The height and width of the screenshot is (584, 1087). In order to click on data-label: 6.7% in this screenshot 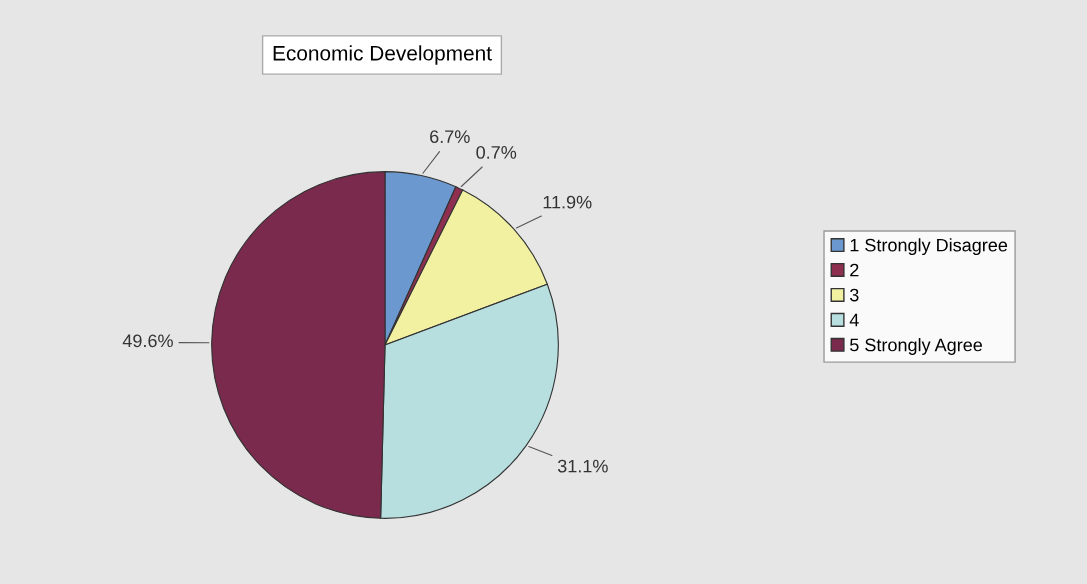, I will do `click(450, 137)`.